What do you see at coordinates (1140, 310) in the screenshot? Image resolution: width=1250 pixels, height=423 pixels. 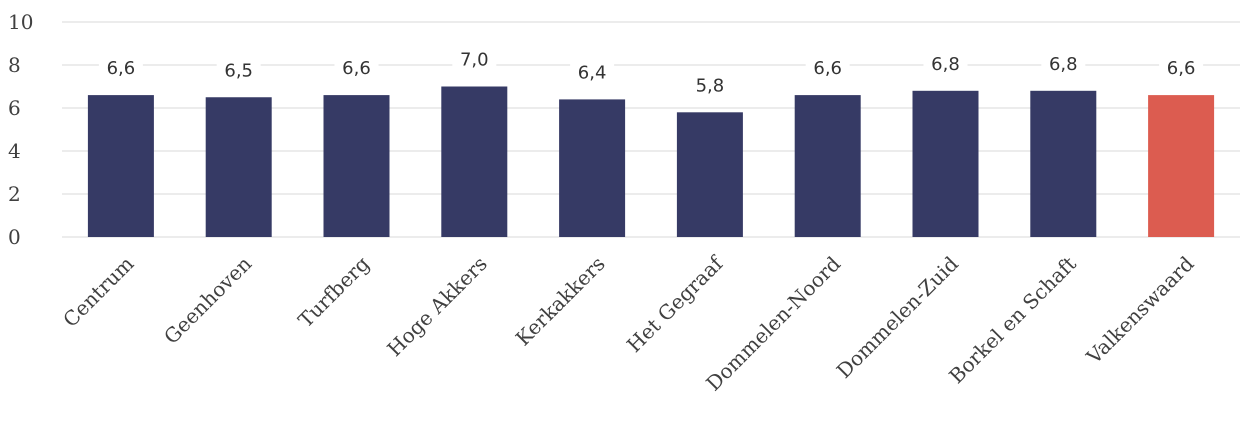 I see `x-tick-label: Valkenswaard` at bounding box center [1140, 310].